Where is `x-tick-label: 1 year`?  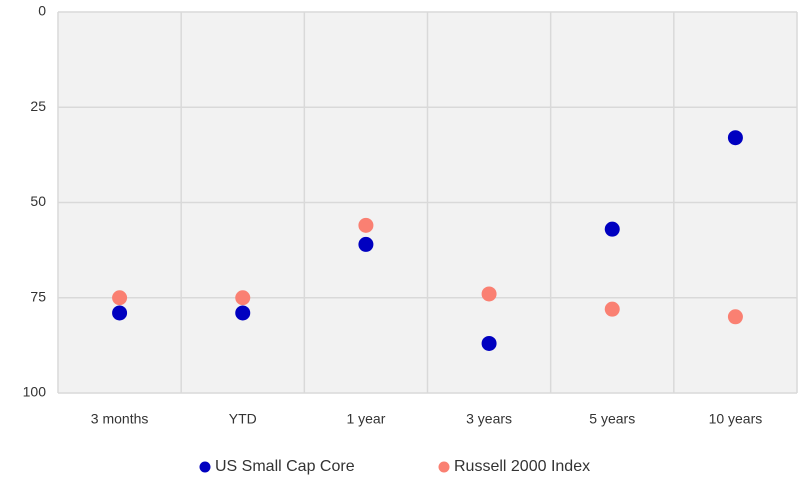 x-tick-label: 1 year is located at coordinates (365, 419).